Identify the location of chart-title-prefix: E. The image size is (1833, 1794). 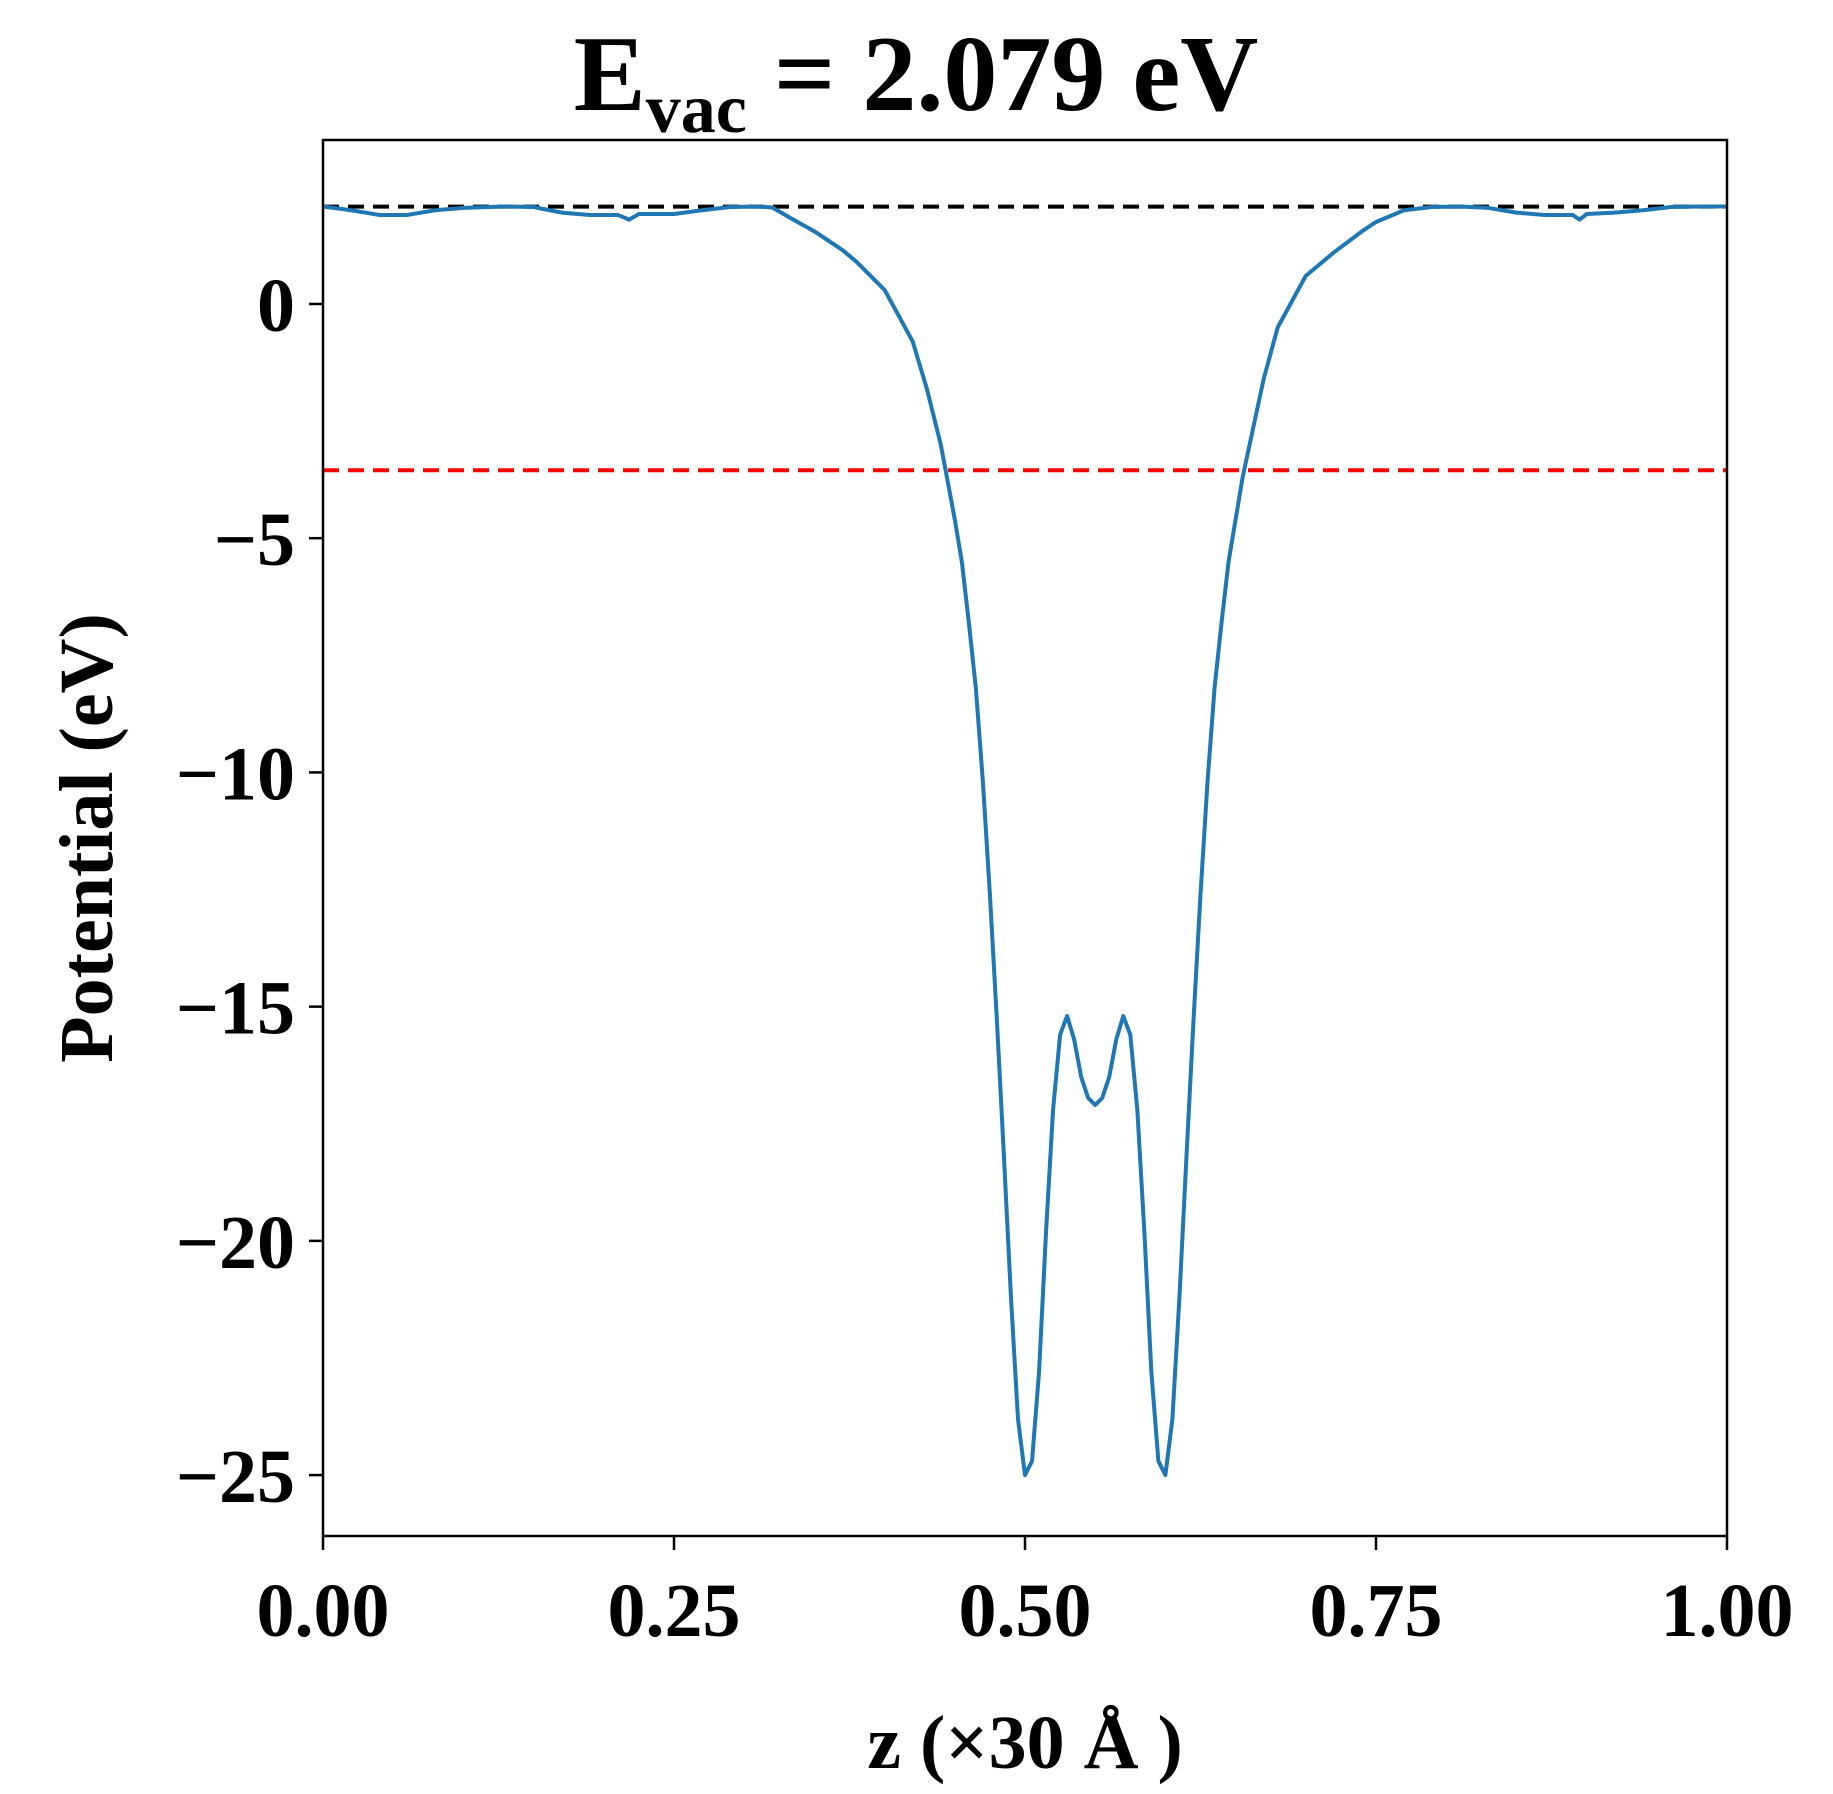
(610, 74).